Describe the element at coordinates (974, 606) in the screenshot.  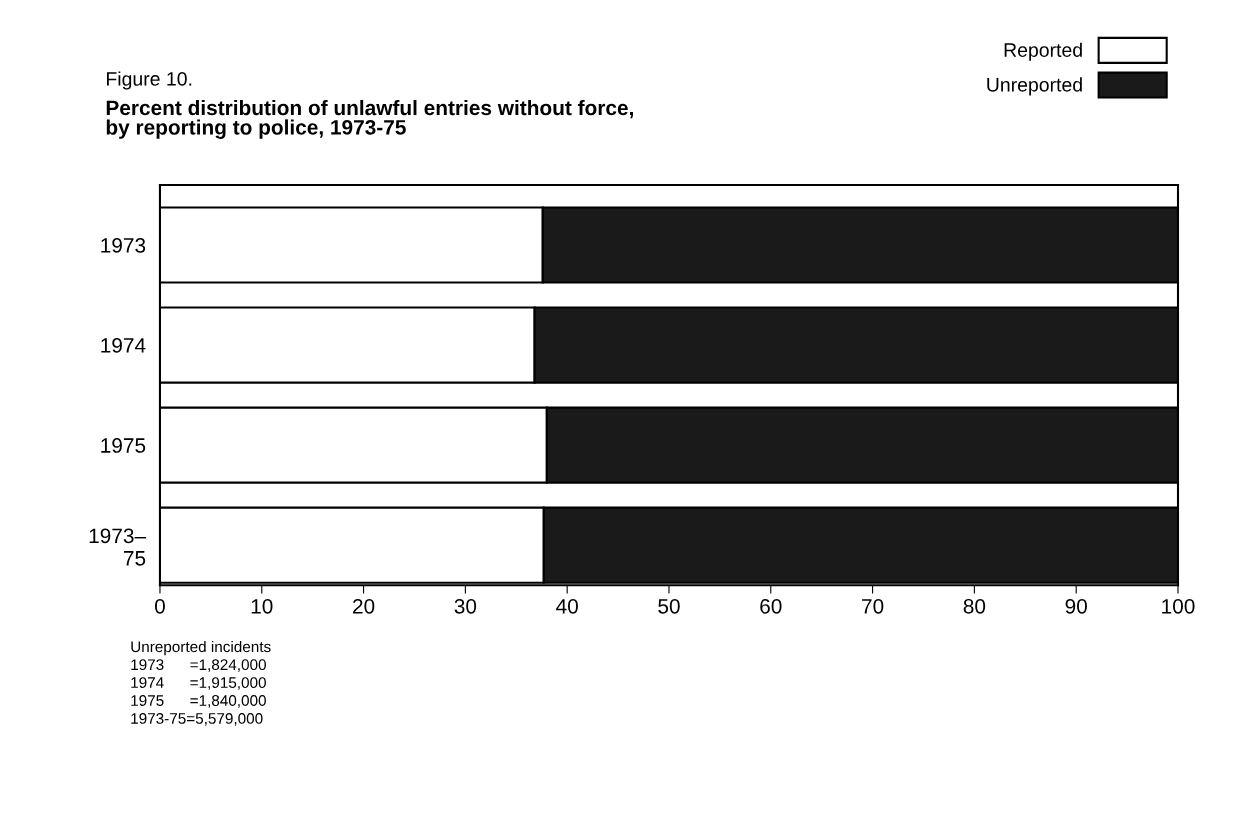
I see `x-tick-label: 80` at that location.